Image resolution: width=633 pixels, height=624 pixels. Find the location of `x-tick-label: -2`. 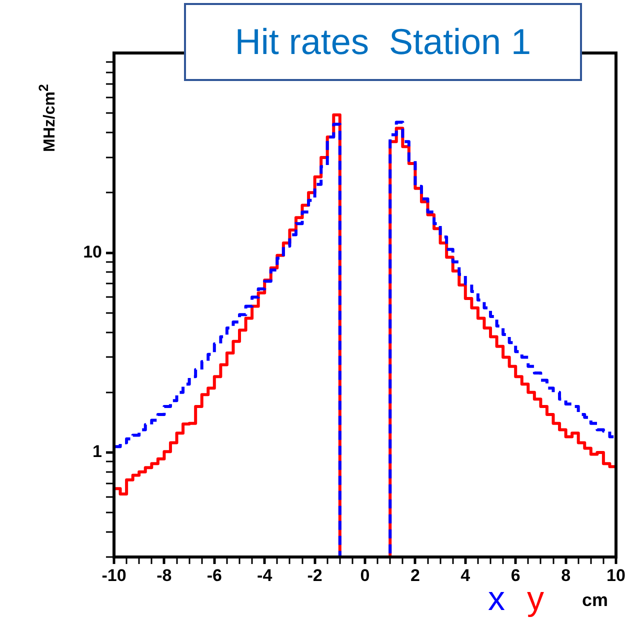

x-tick-label: -2 is located at coordinates (314, 575).